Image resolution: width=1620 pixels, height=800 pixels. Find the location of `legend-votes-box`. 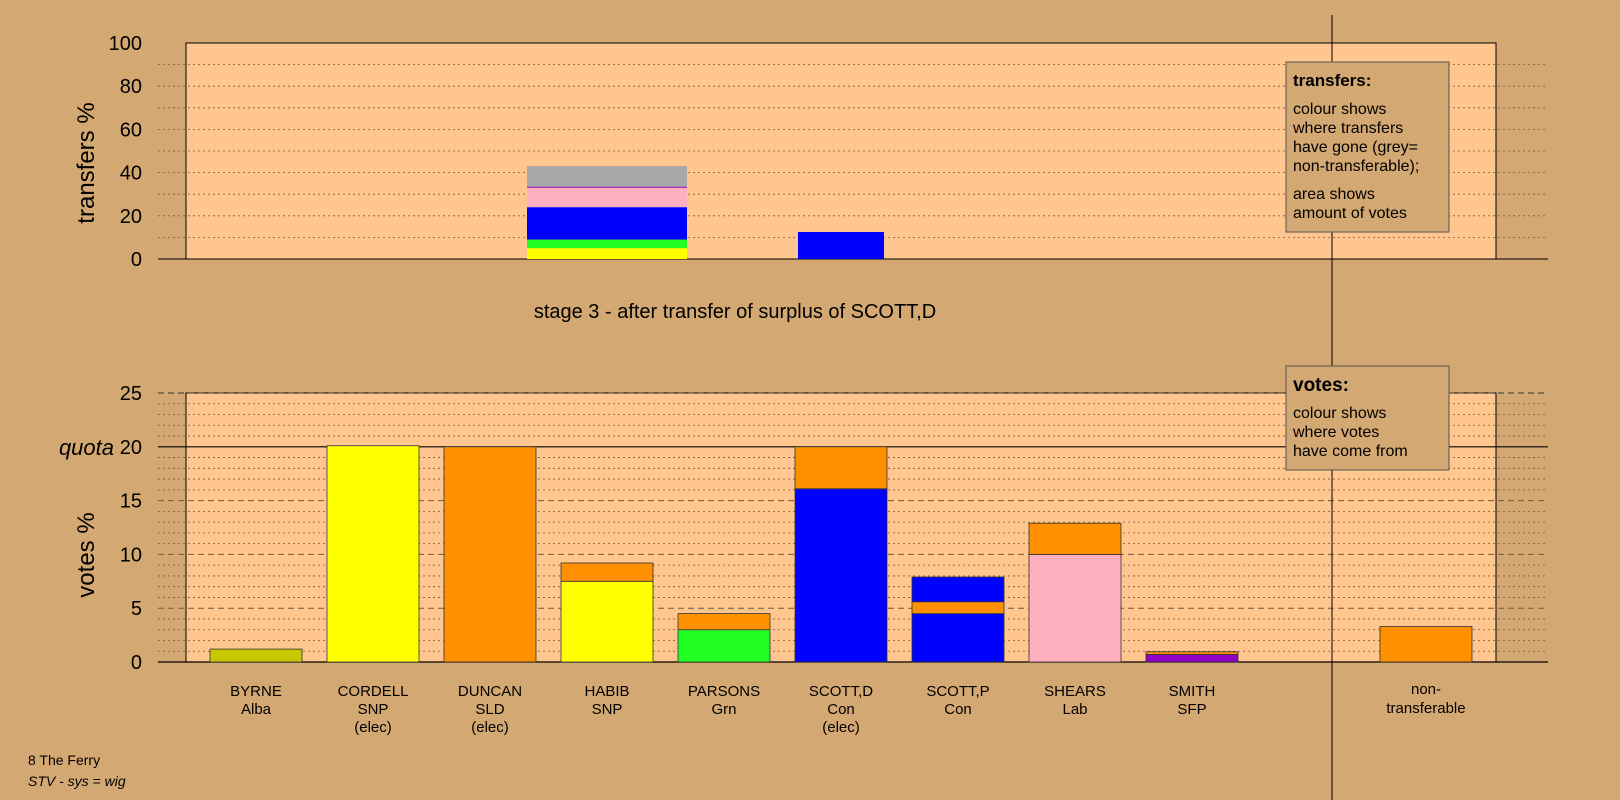

legend-votes-box is located at coordinates (1367, 418).